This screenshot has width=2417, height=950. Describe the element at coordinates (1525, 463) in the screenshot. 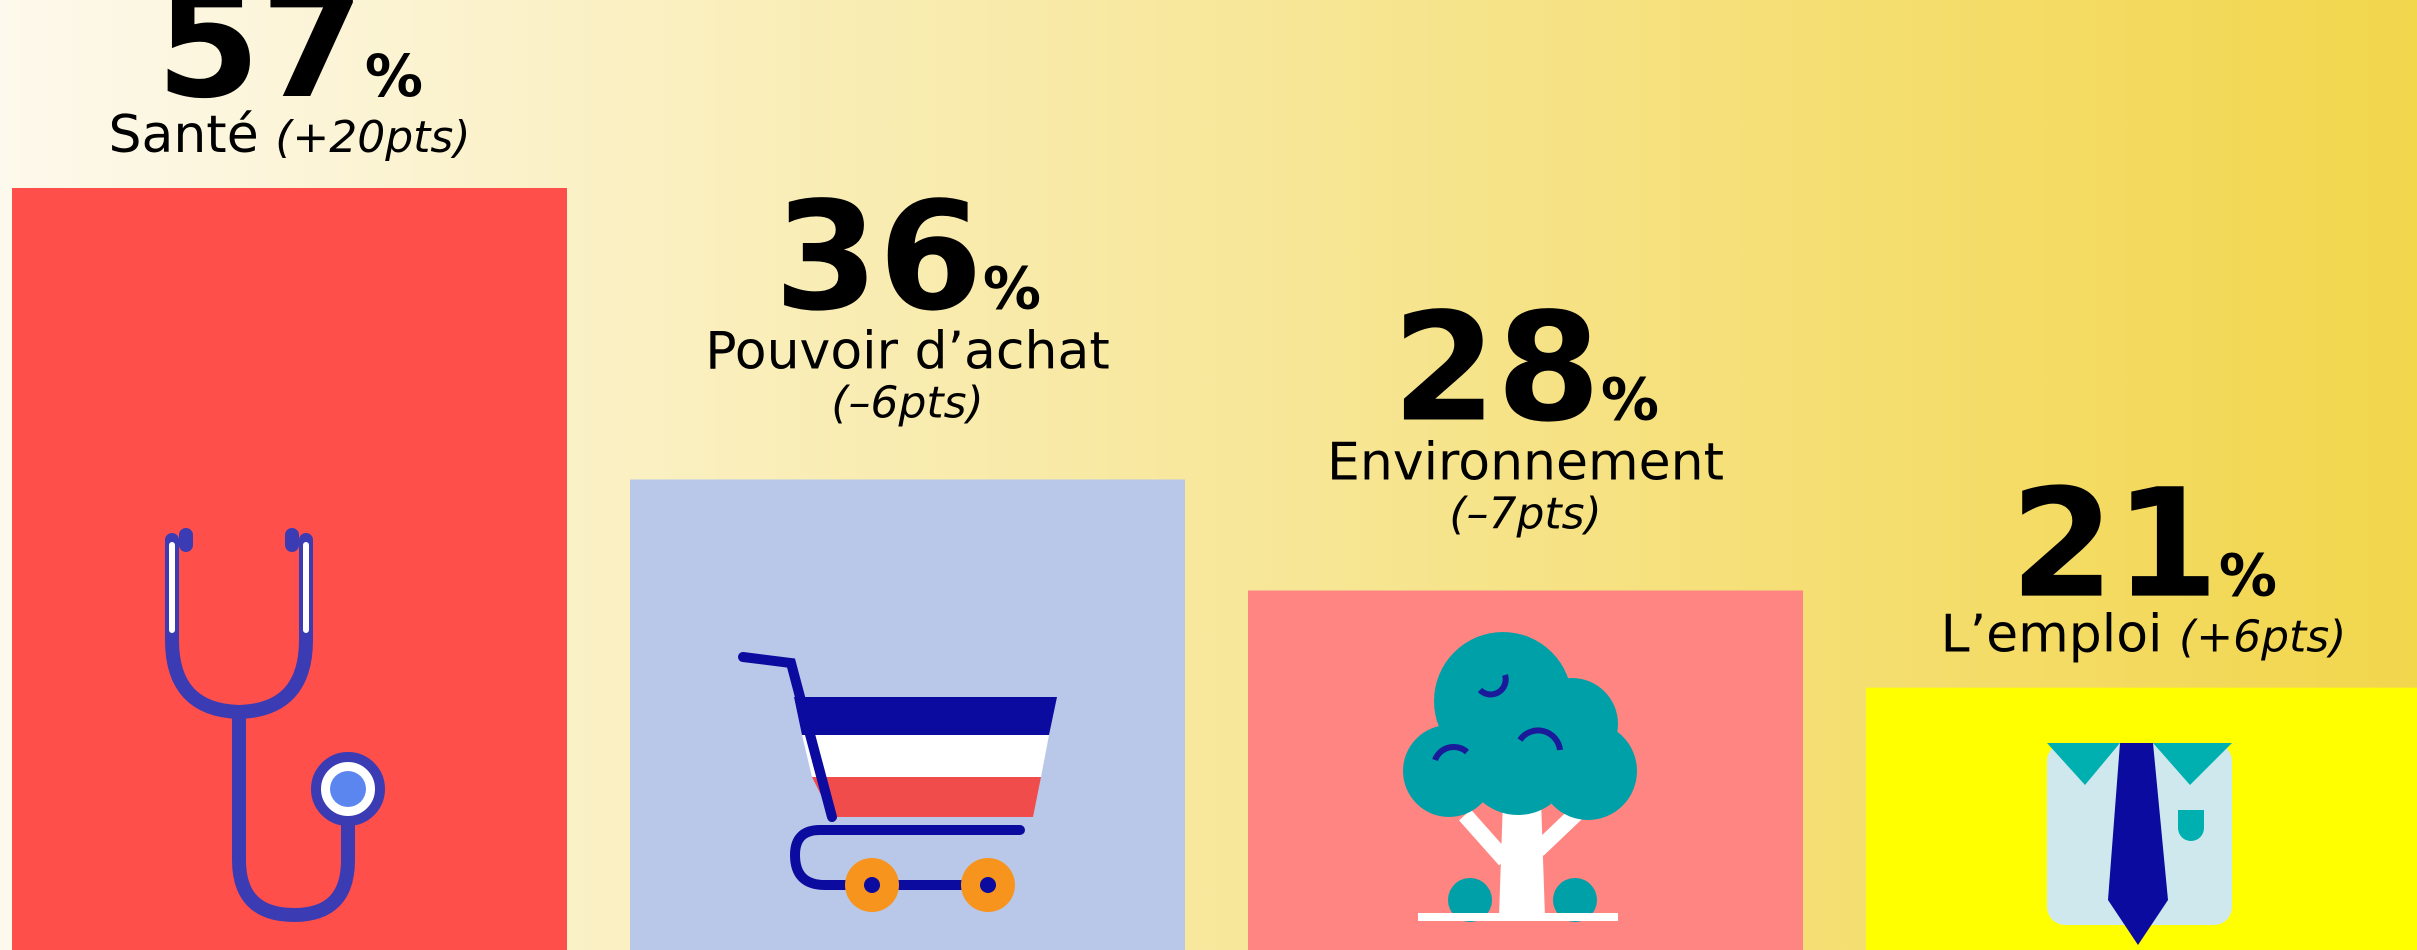

I see `category-label: Environnement` at that location.